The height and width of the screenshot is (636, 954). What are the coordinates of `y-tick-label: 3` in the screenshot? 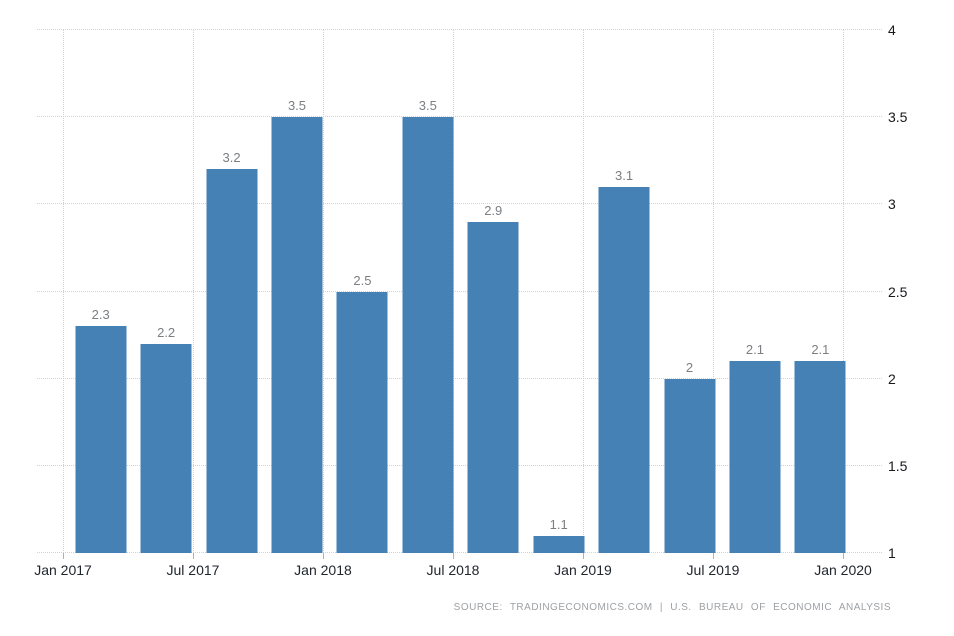 It's located at (892, 204).